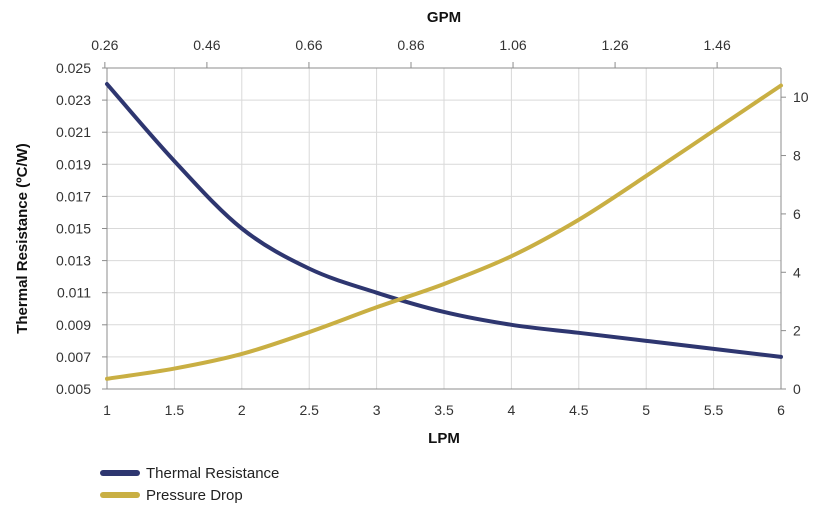 Image resolution: width=834 pixels, height=508 pixels. Describe the element at coordinates (797, 272) in the screenshot. I see `y2-tick-label: 4` at that location.